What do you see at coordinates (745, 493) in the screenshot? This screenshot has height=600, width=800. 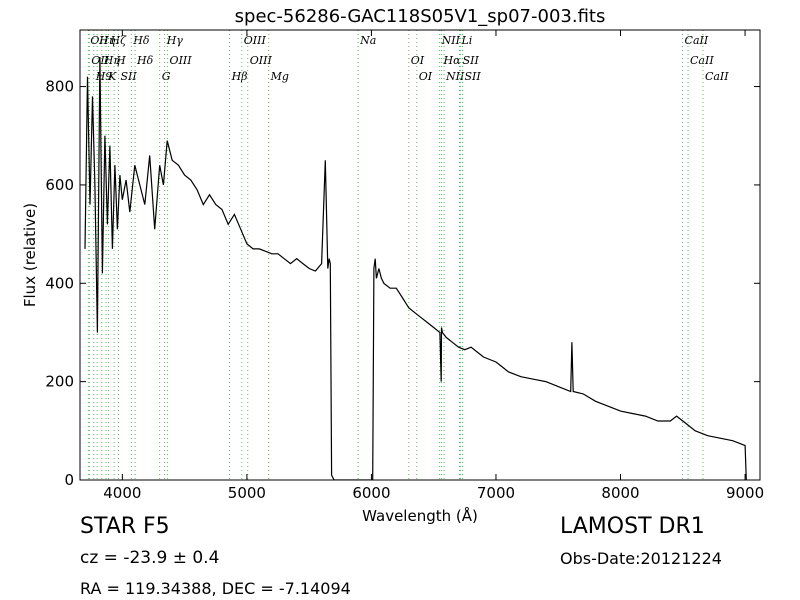 I see `x-tick-label-5: 9000` at bounding box center [745, 493].